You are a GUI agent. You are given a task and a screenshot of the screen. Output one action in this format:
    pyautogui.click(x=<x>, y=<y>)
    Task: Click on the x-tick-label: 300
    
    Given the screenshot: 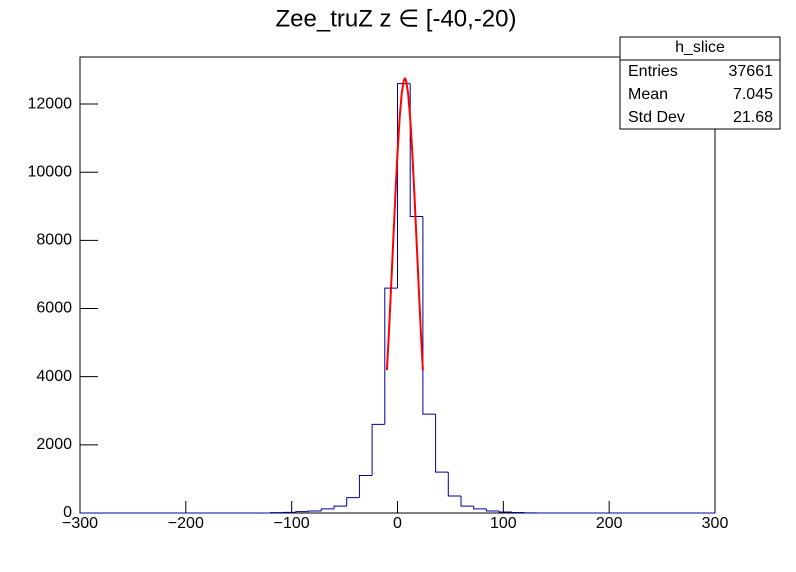 What is the action you would take?
    pyautogui.click(x=715, y=523)
    